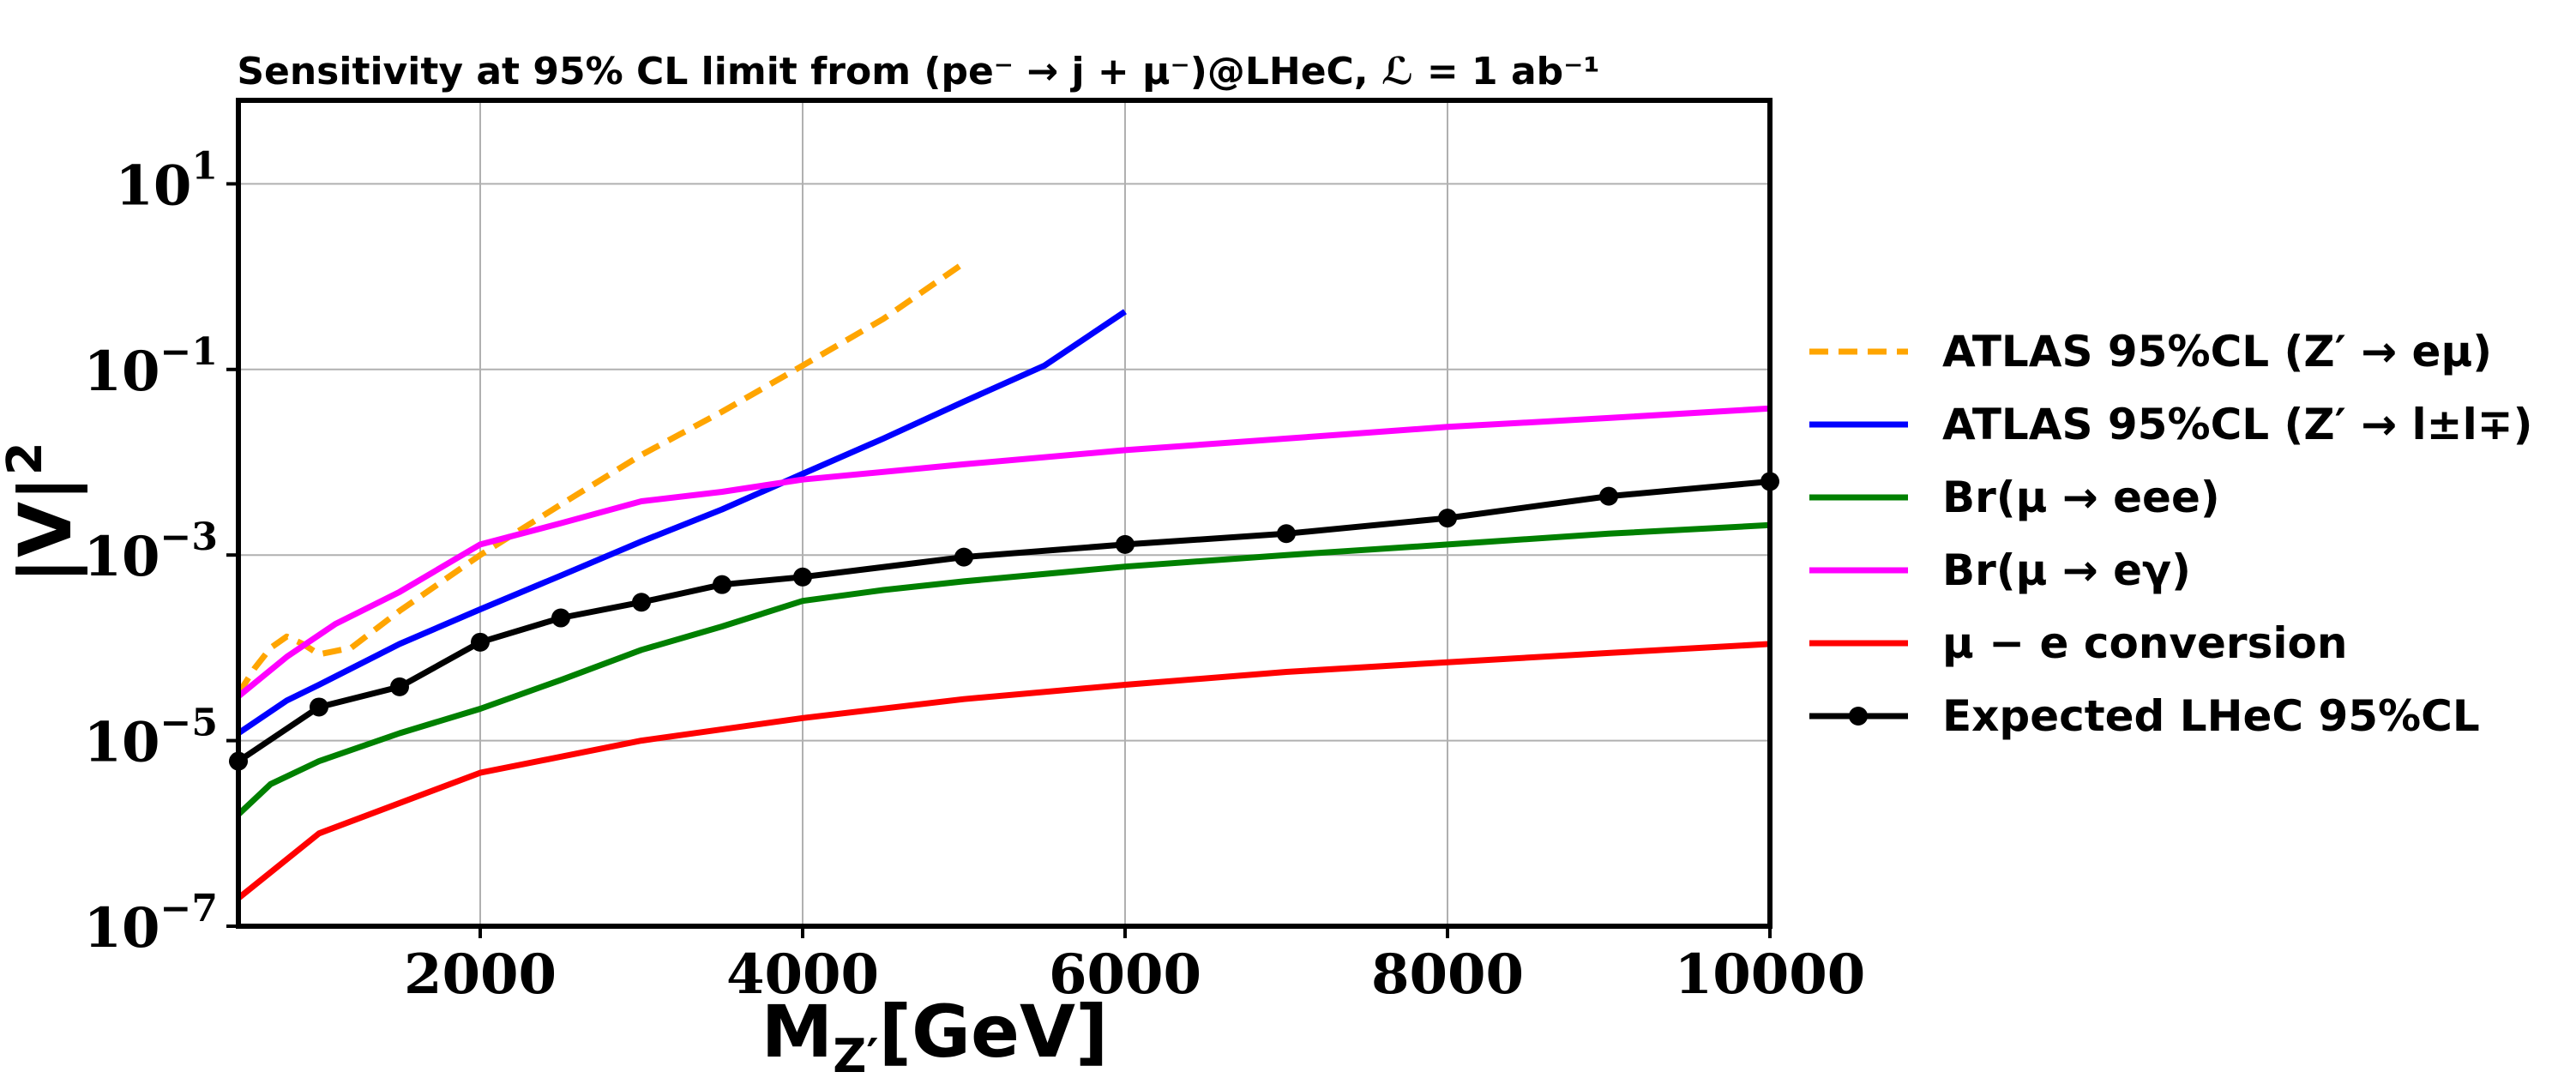 This screenshot has width=2576, height=1084. Describe the element at coordinates (150, 738) in the screenshot. I see `y-tick-label: 10⁻⁵` at that location.